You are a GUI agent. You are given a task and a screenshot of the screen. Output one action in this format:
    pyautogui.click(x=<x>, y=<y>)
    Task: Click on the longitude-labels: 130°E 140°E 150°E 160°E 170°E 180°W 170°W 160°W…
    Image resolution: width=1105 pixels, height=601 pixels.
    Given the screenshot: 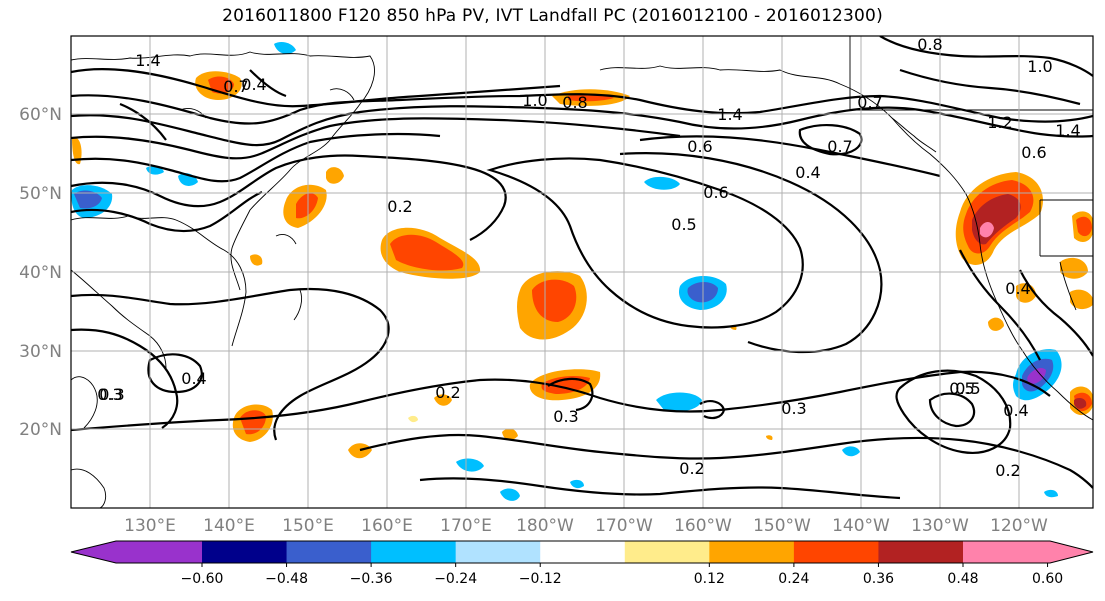 What is the action you would take?
    pyautogui.click(x=586, y=526)
    